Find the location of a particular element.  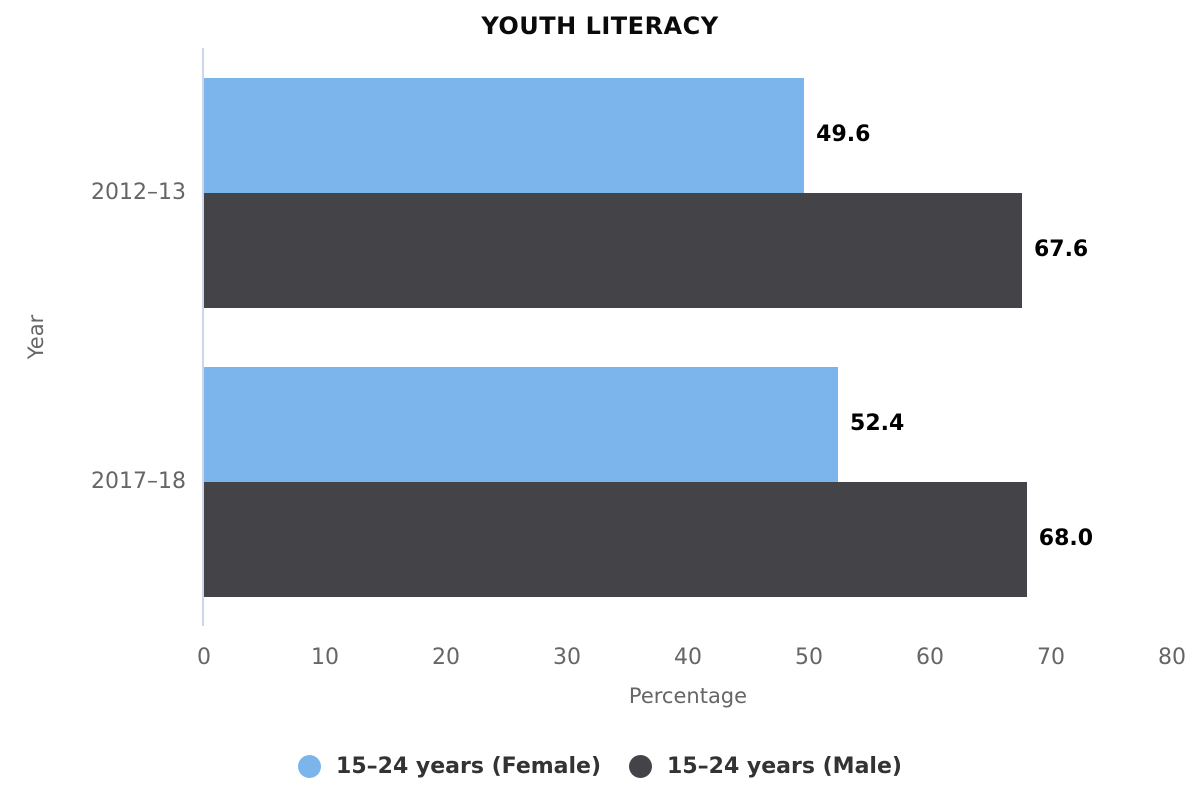

y-category-label: 2017–18 is located at coordinates (138, 481).